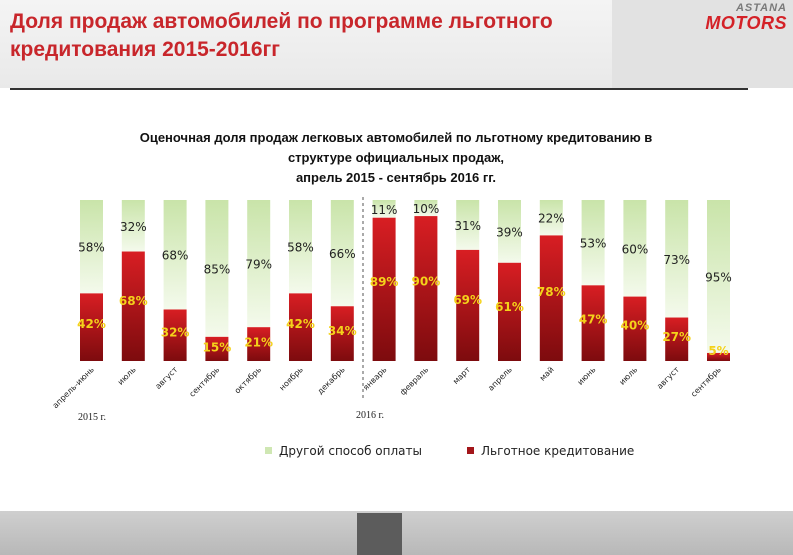 This screenshot has height=555, width=793. I want to click on data-label-other-15: 95%, so click(718, 277).